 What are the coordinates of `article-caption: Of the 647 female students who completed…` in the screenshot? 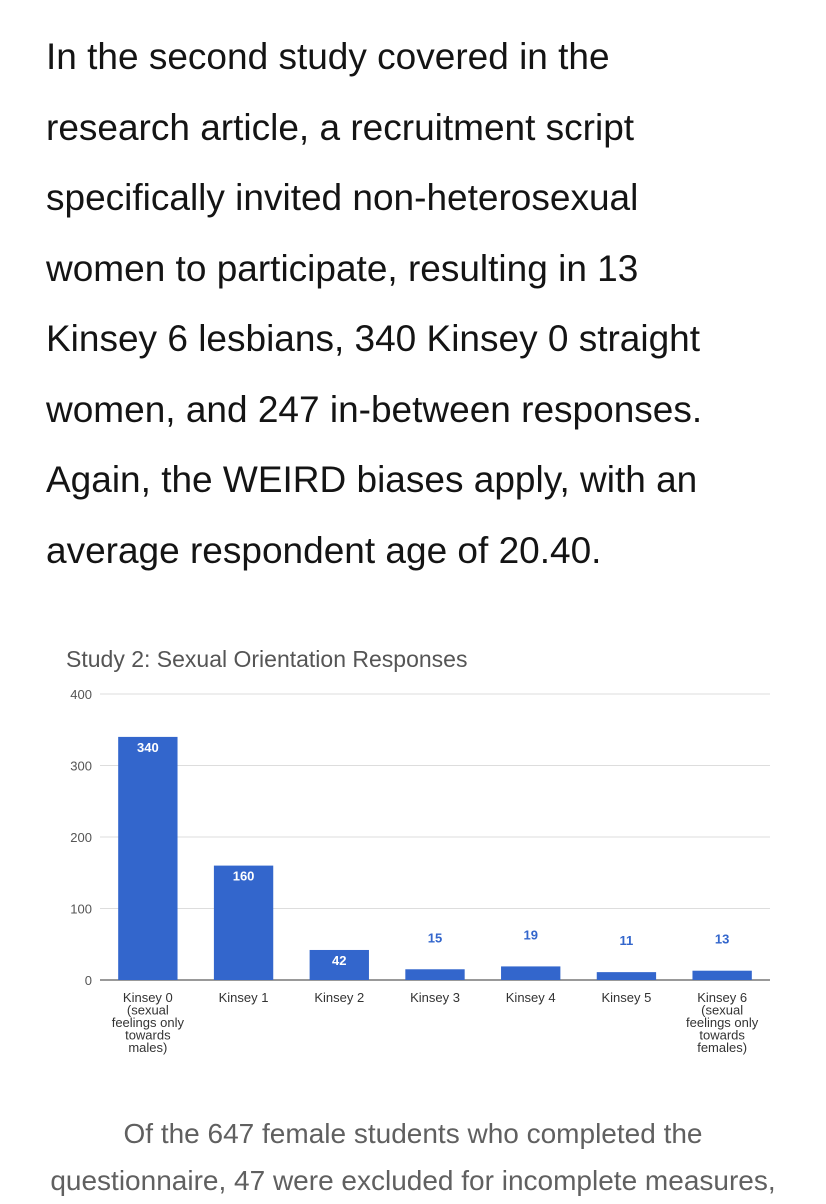 It's located at (413, 1157).